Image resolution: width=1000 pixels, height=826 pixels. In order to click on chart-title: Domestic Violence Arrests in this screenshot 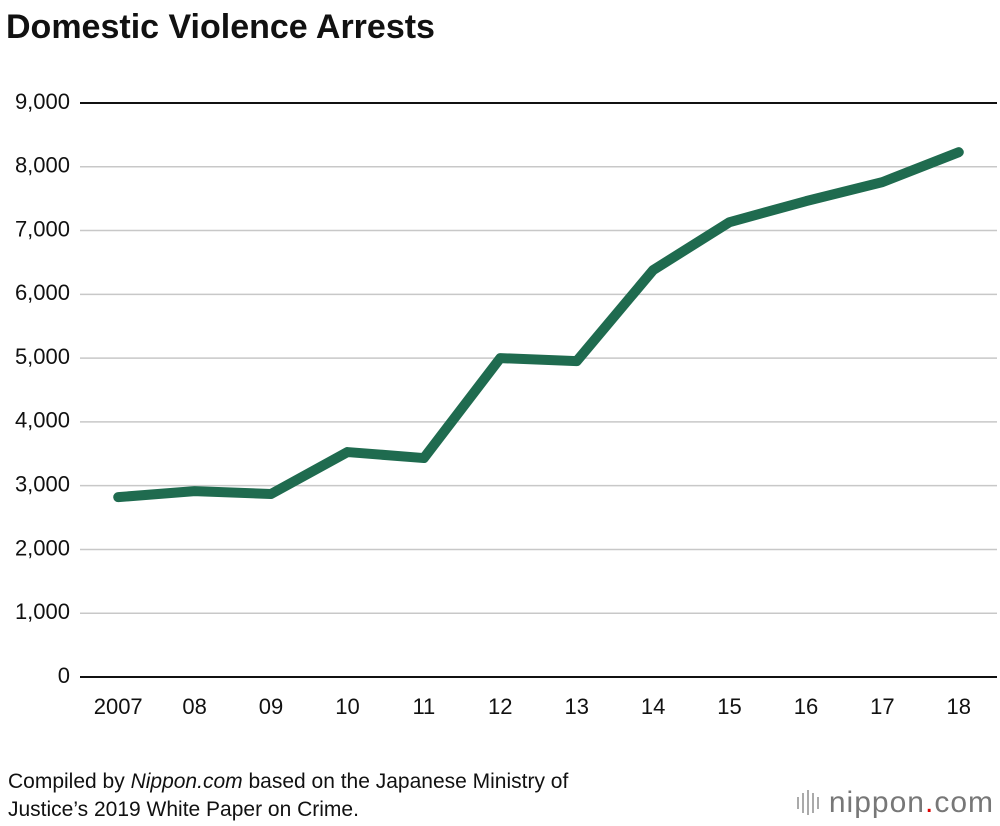, I will do `click(220, 27)`.